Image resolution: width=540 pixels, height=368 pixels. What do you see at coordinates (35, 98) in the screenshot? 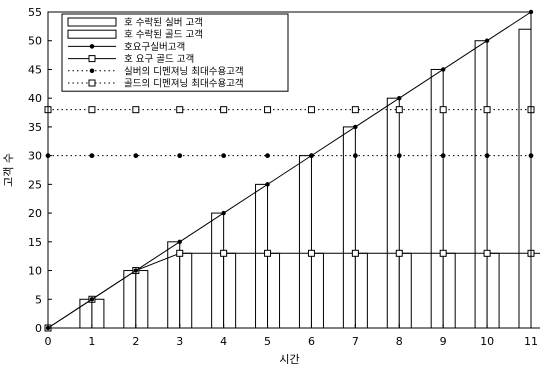
I see `y-tick-label: 40` at bounding box center [35, 98].